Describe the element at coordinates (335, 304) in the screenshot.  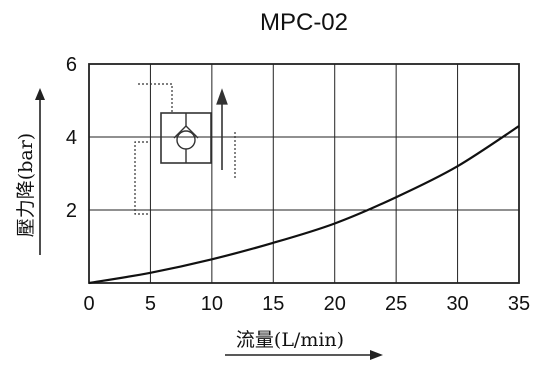
I see `x-tick-label-4: 20` at that location.